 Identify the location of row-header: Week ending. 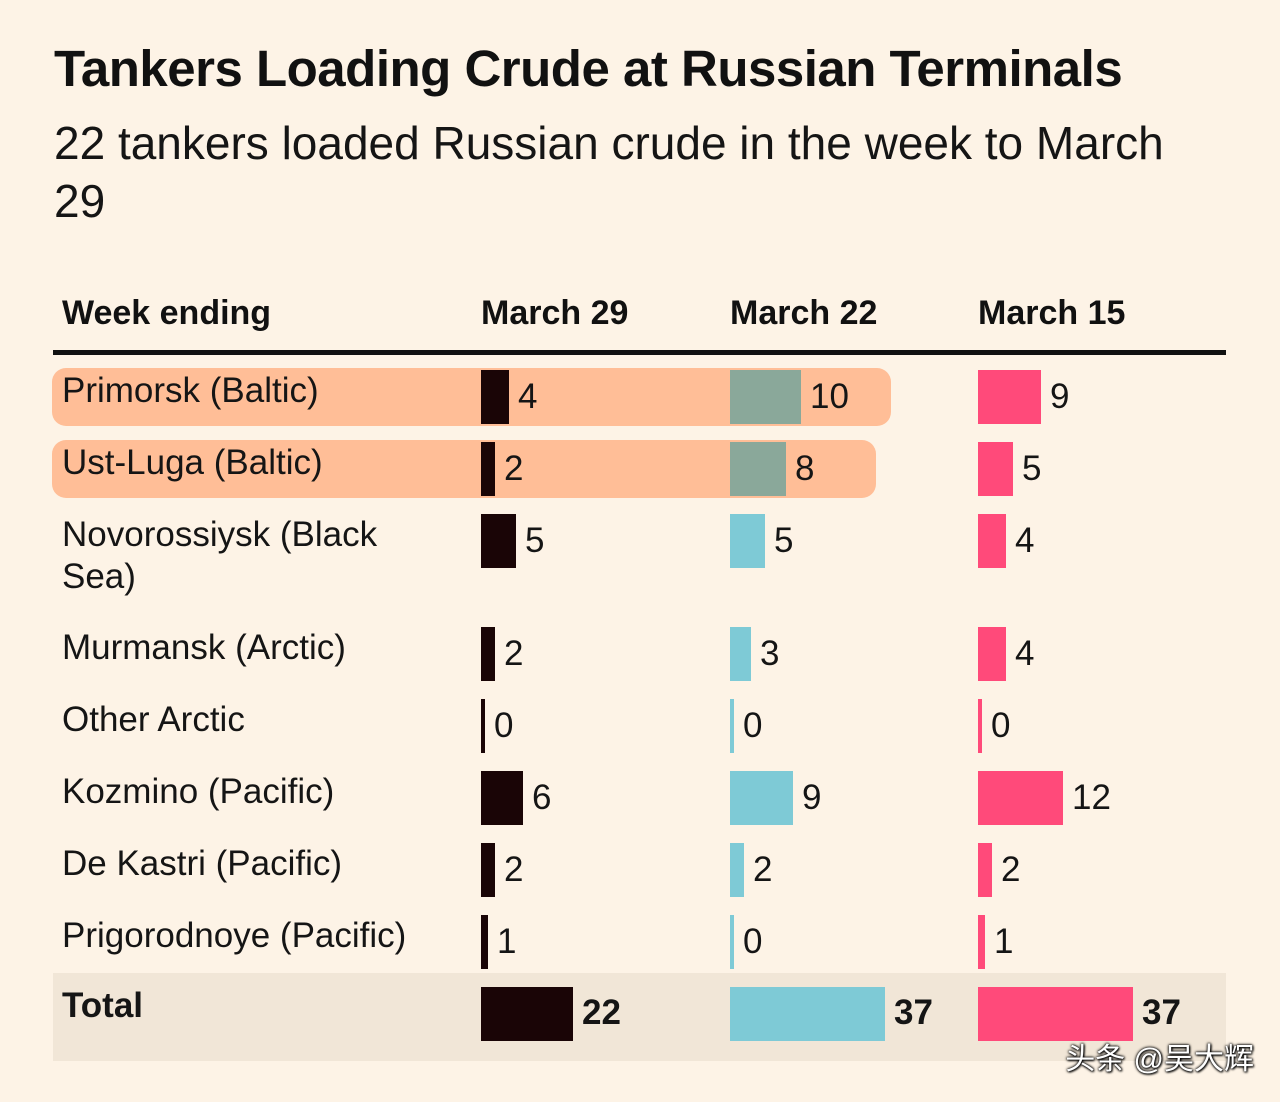
(167, 313).